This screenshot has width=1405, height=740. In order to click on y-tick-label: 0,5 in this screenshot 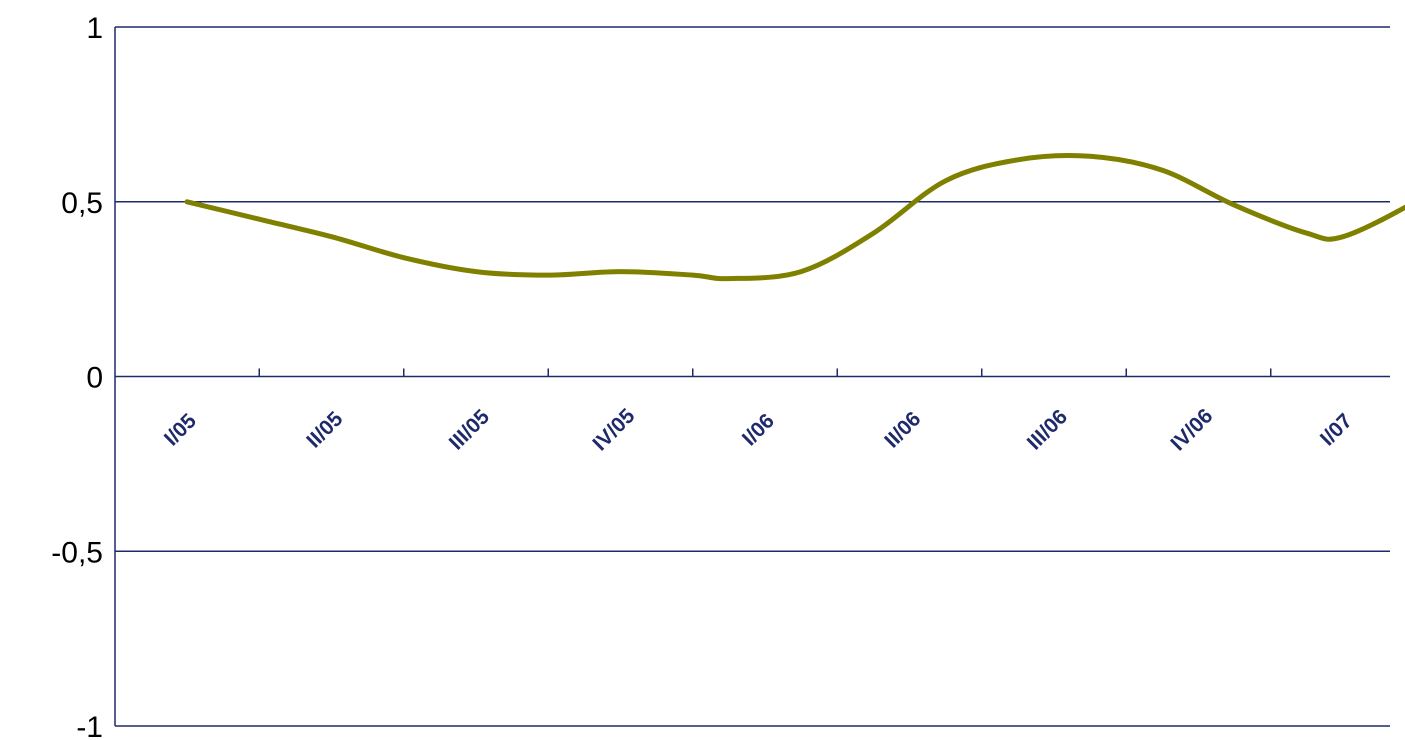, I will do `click(82, 203)`.